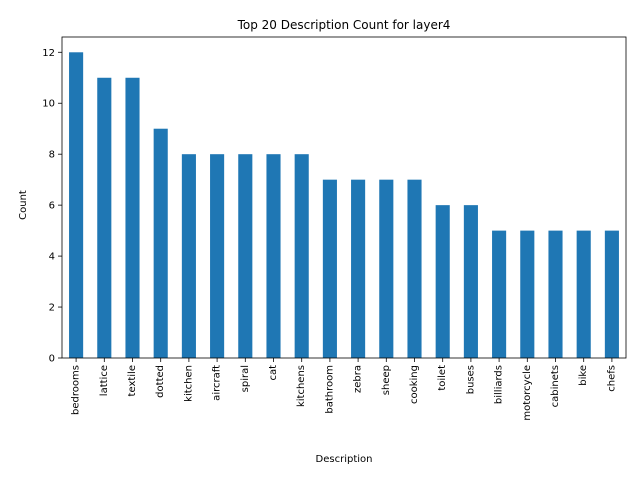  What do you see at coordinates (52, 257) in the screenshot?
I see `y-tick-label: 4` at bounding box center [52, 257].